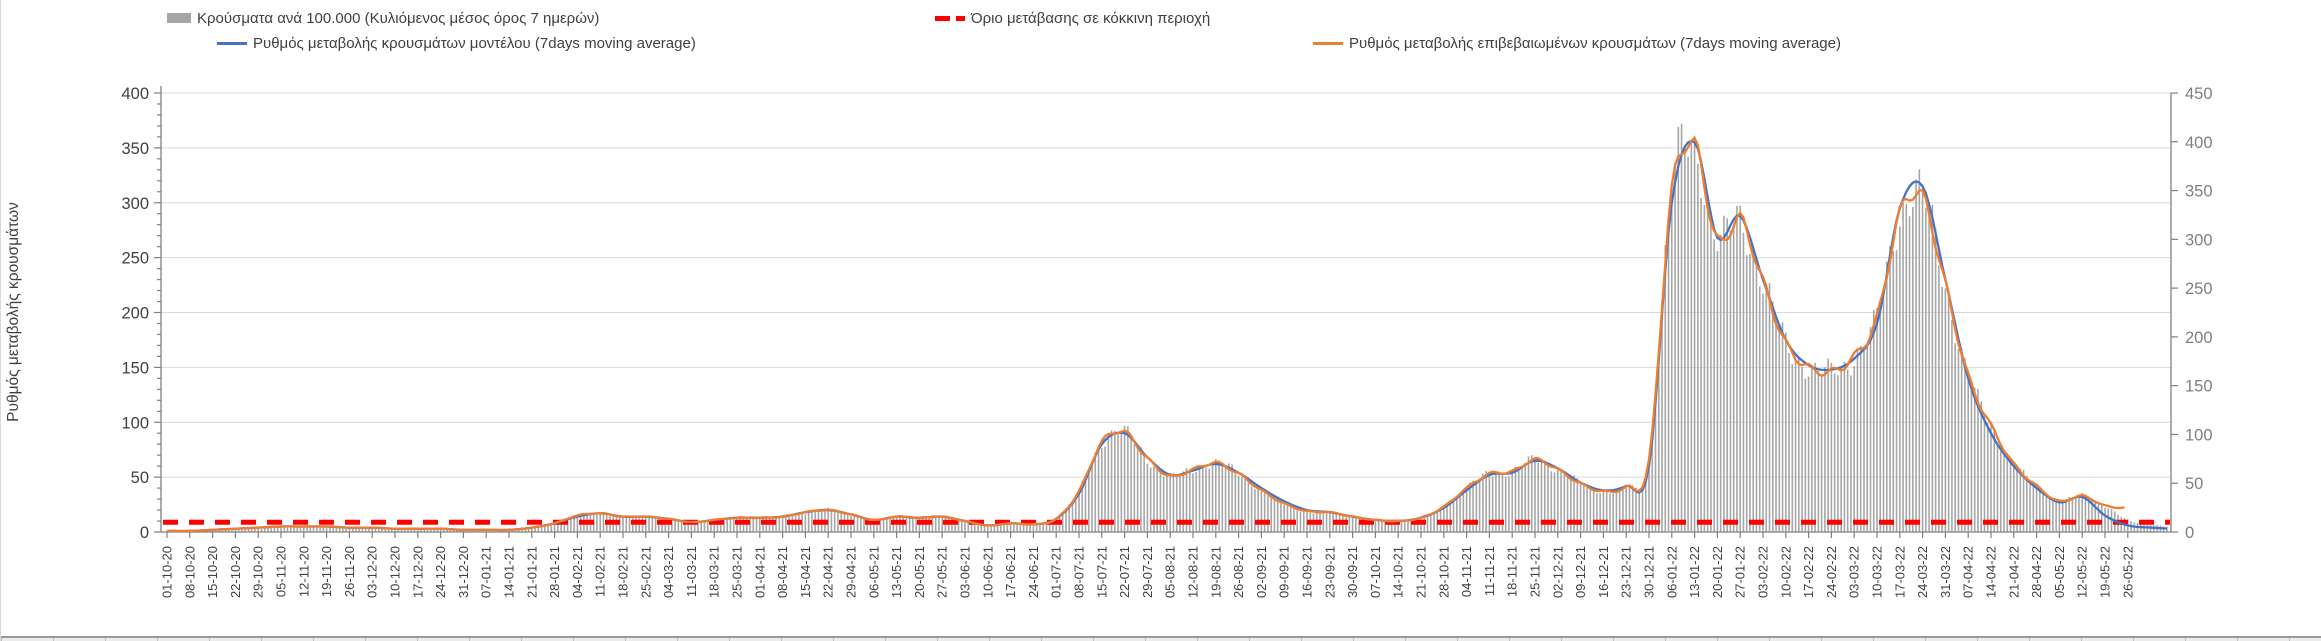 The image size is (2321, 641). Describe the element at coordinates (1352, 572) in the screenshot. I see `svg-text: 30-09-21` at that location.